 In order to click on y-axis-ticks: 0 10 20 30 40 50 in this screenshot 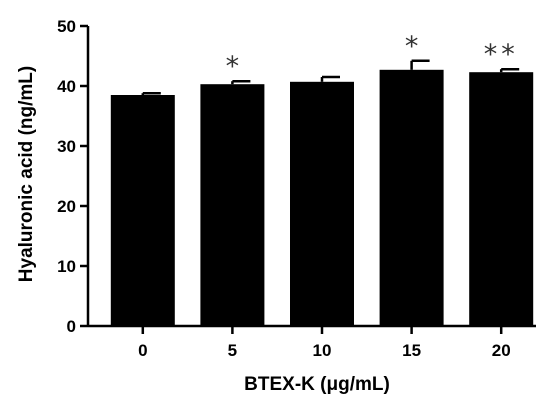, I will do `click(72, 176)`.